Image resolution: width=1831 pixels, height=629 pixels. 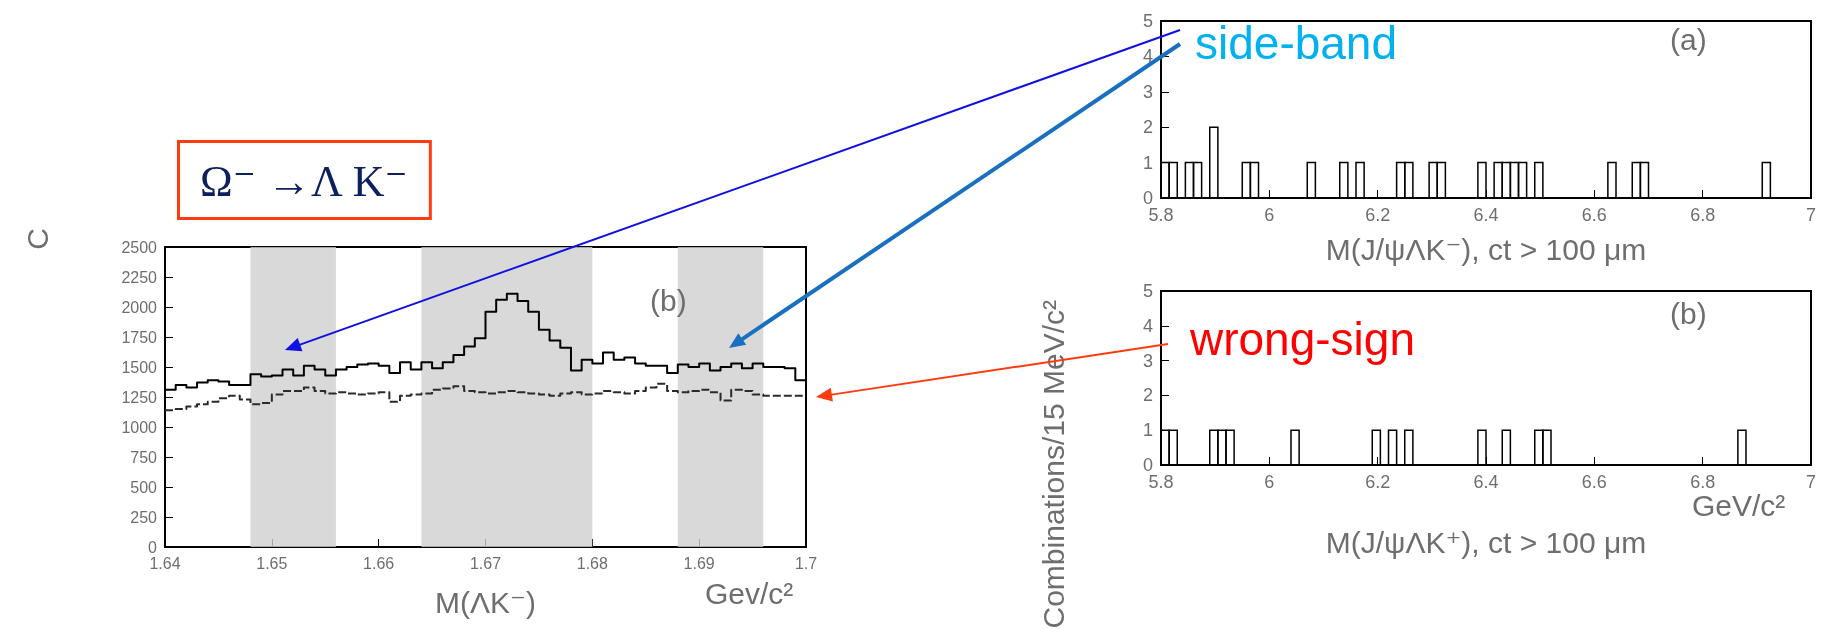 I want to click on y-tick-label: 1750, so click(x=139, y=337).